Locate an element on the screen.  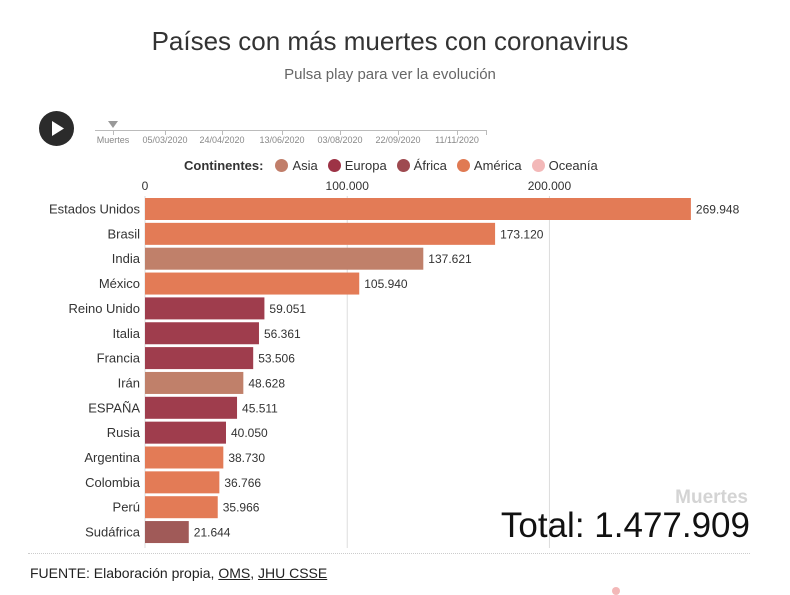
value-label: 45.511 is located at coordinates (260, 408).